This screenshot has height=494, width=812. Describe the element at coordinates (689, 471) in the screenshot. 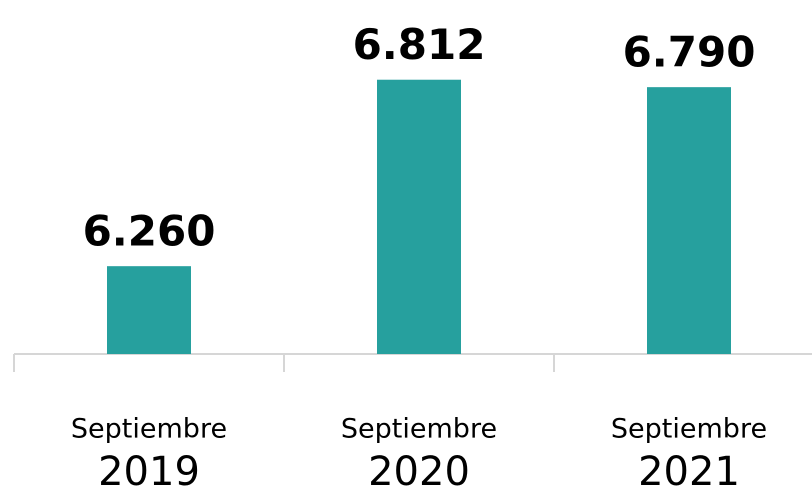

I see `x-tick-label: 2021` at that location.